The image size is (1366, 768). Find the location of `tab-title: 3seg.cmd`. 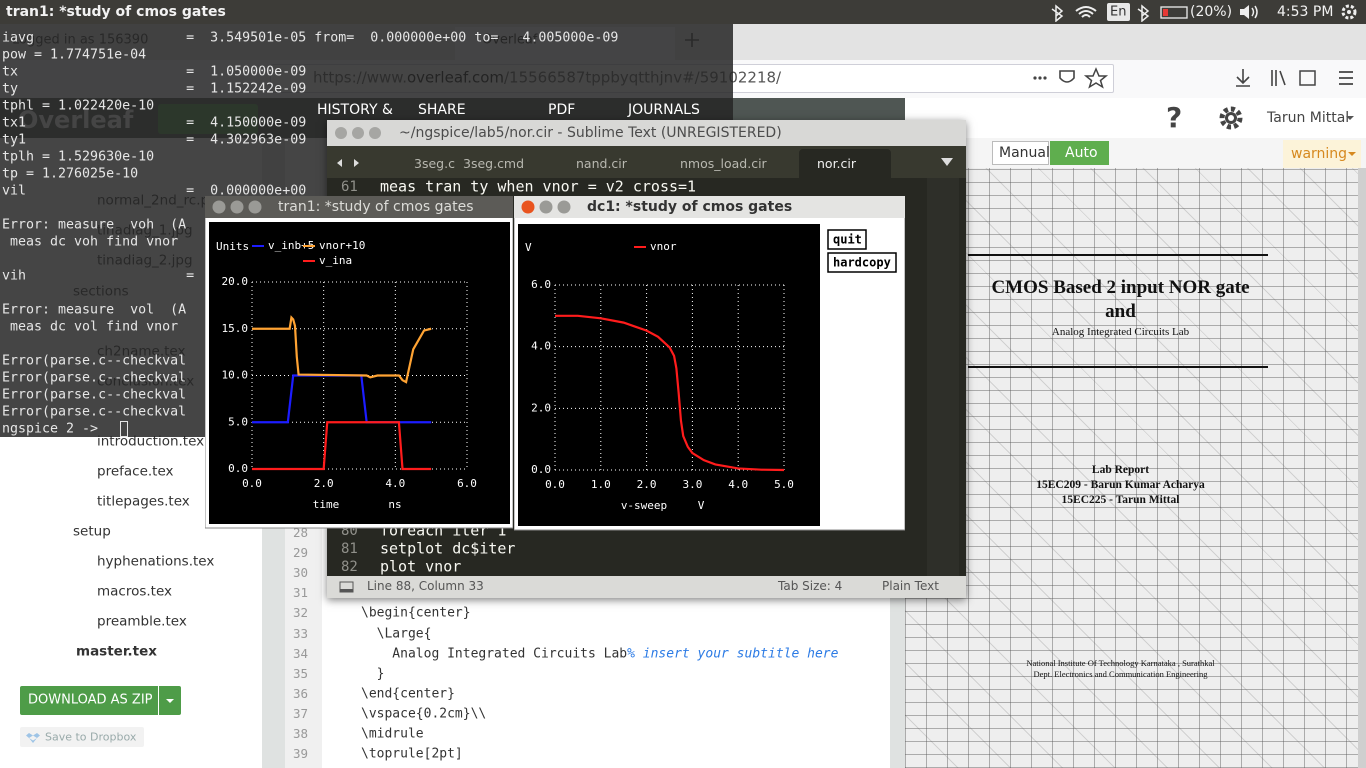

tab-title: 3seg.cmd is located at coordinates (494, 163).